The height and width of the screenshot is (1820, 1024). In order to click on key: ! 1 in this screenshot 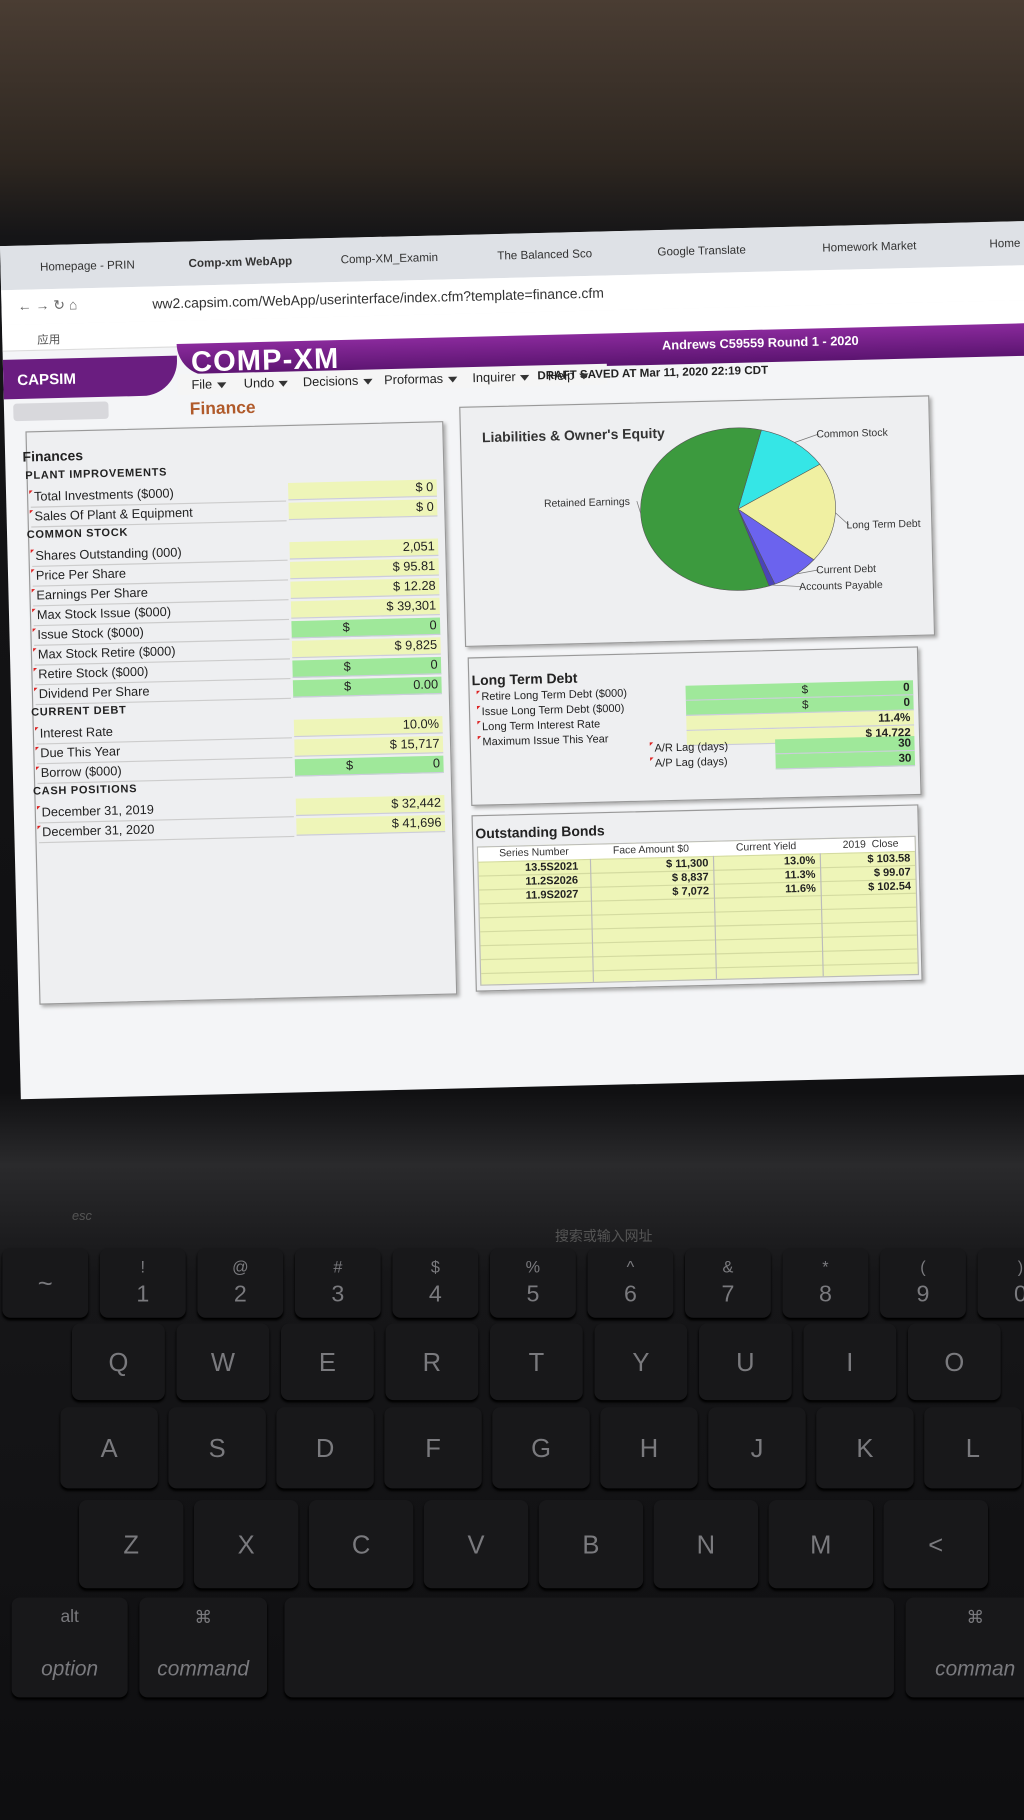, I will do `click(142, 1283)`.